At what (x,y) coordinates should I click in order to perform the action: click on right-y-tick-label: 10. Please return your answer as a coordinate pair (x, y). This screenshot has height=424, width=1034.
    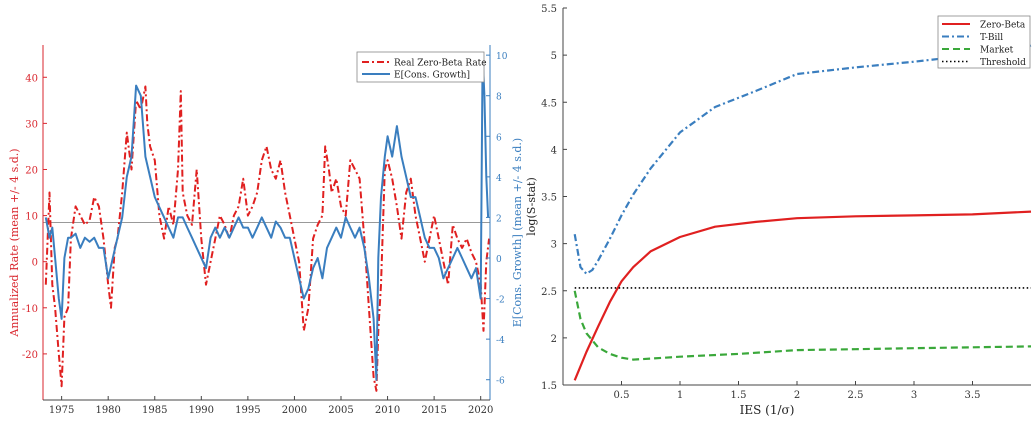
    Looking at the image, I should click on (502, 57).